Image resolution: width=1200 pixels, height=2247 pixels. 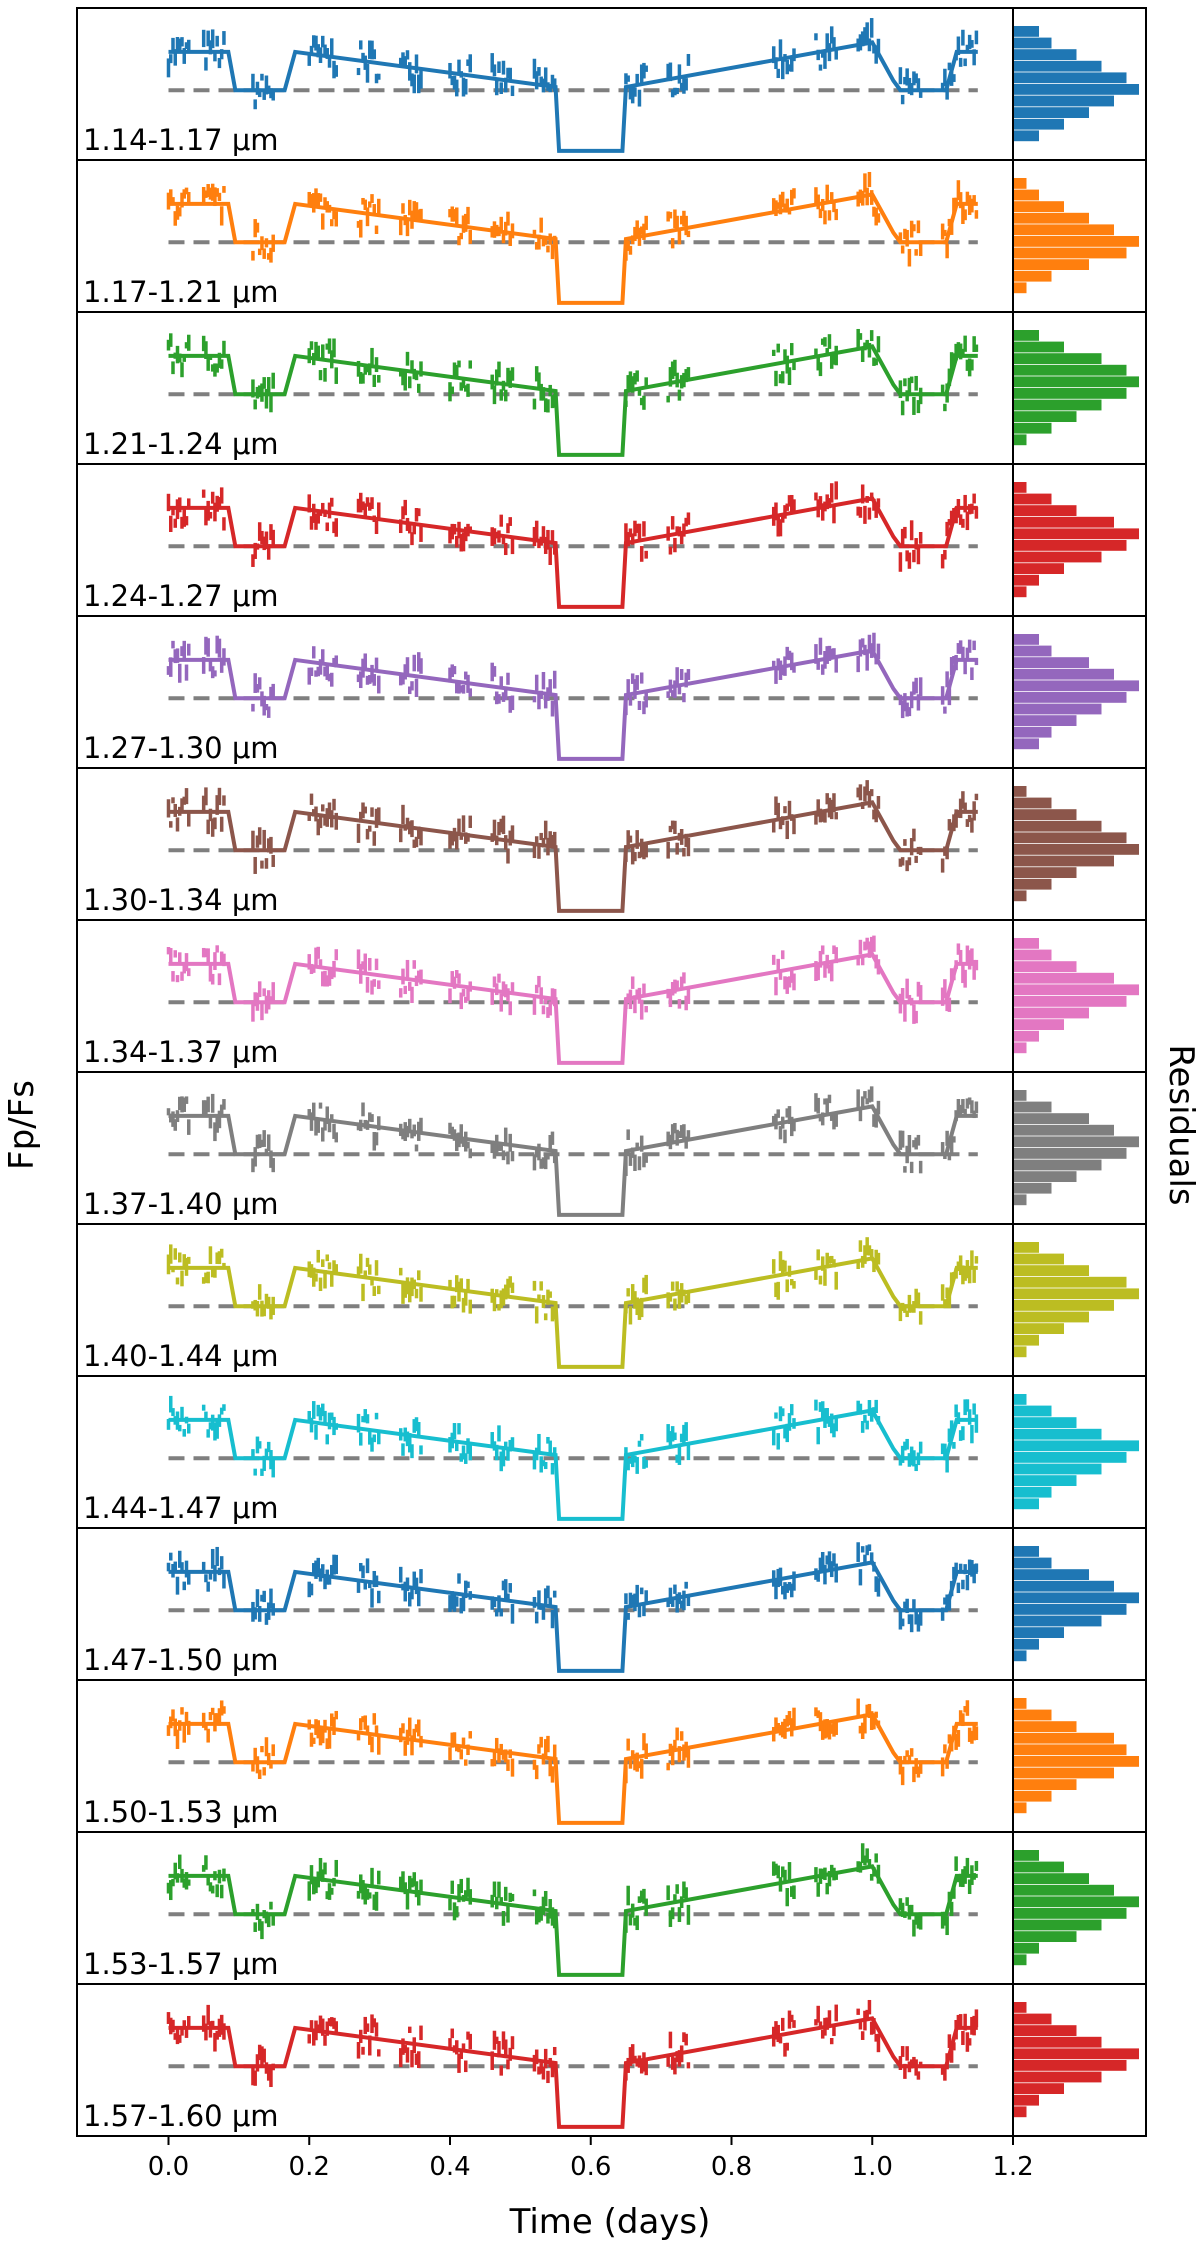 I want to click on residuals-label: Residuals, so click(x=1180, y=1124).